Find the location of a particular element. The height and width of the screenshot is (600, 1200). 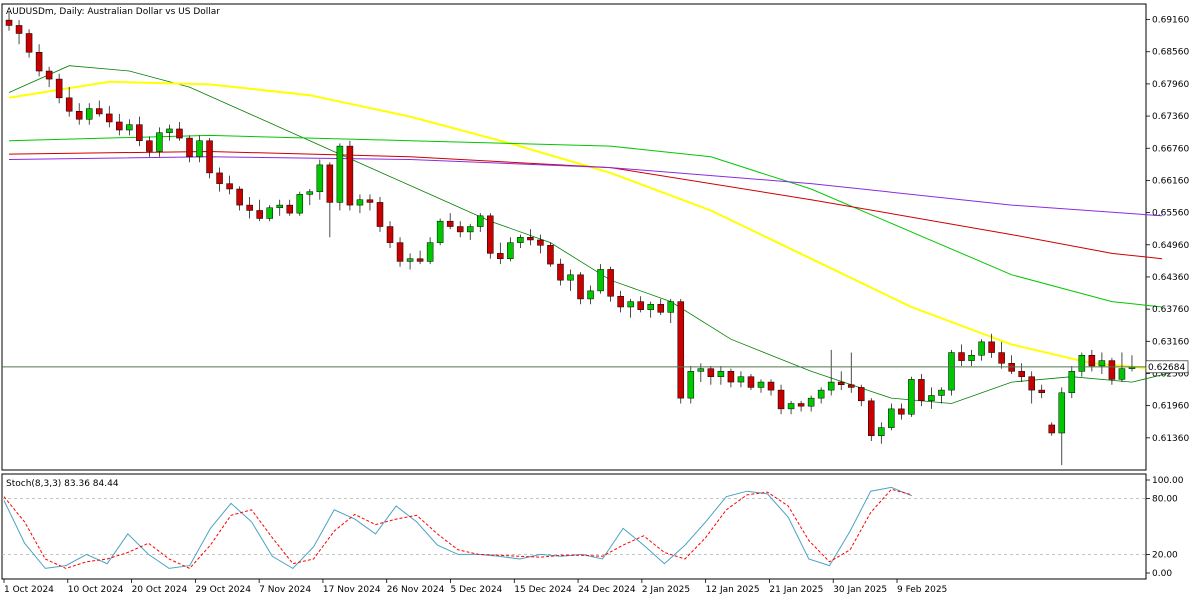

time-tick-label: 29 Oct 2024 is located at coordinates (223, 590).